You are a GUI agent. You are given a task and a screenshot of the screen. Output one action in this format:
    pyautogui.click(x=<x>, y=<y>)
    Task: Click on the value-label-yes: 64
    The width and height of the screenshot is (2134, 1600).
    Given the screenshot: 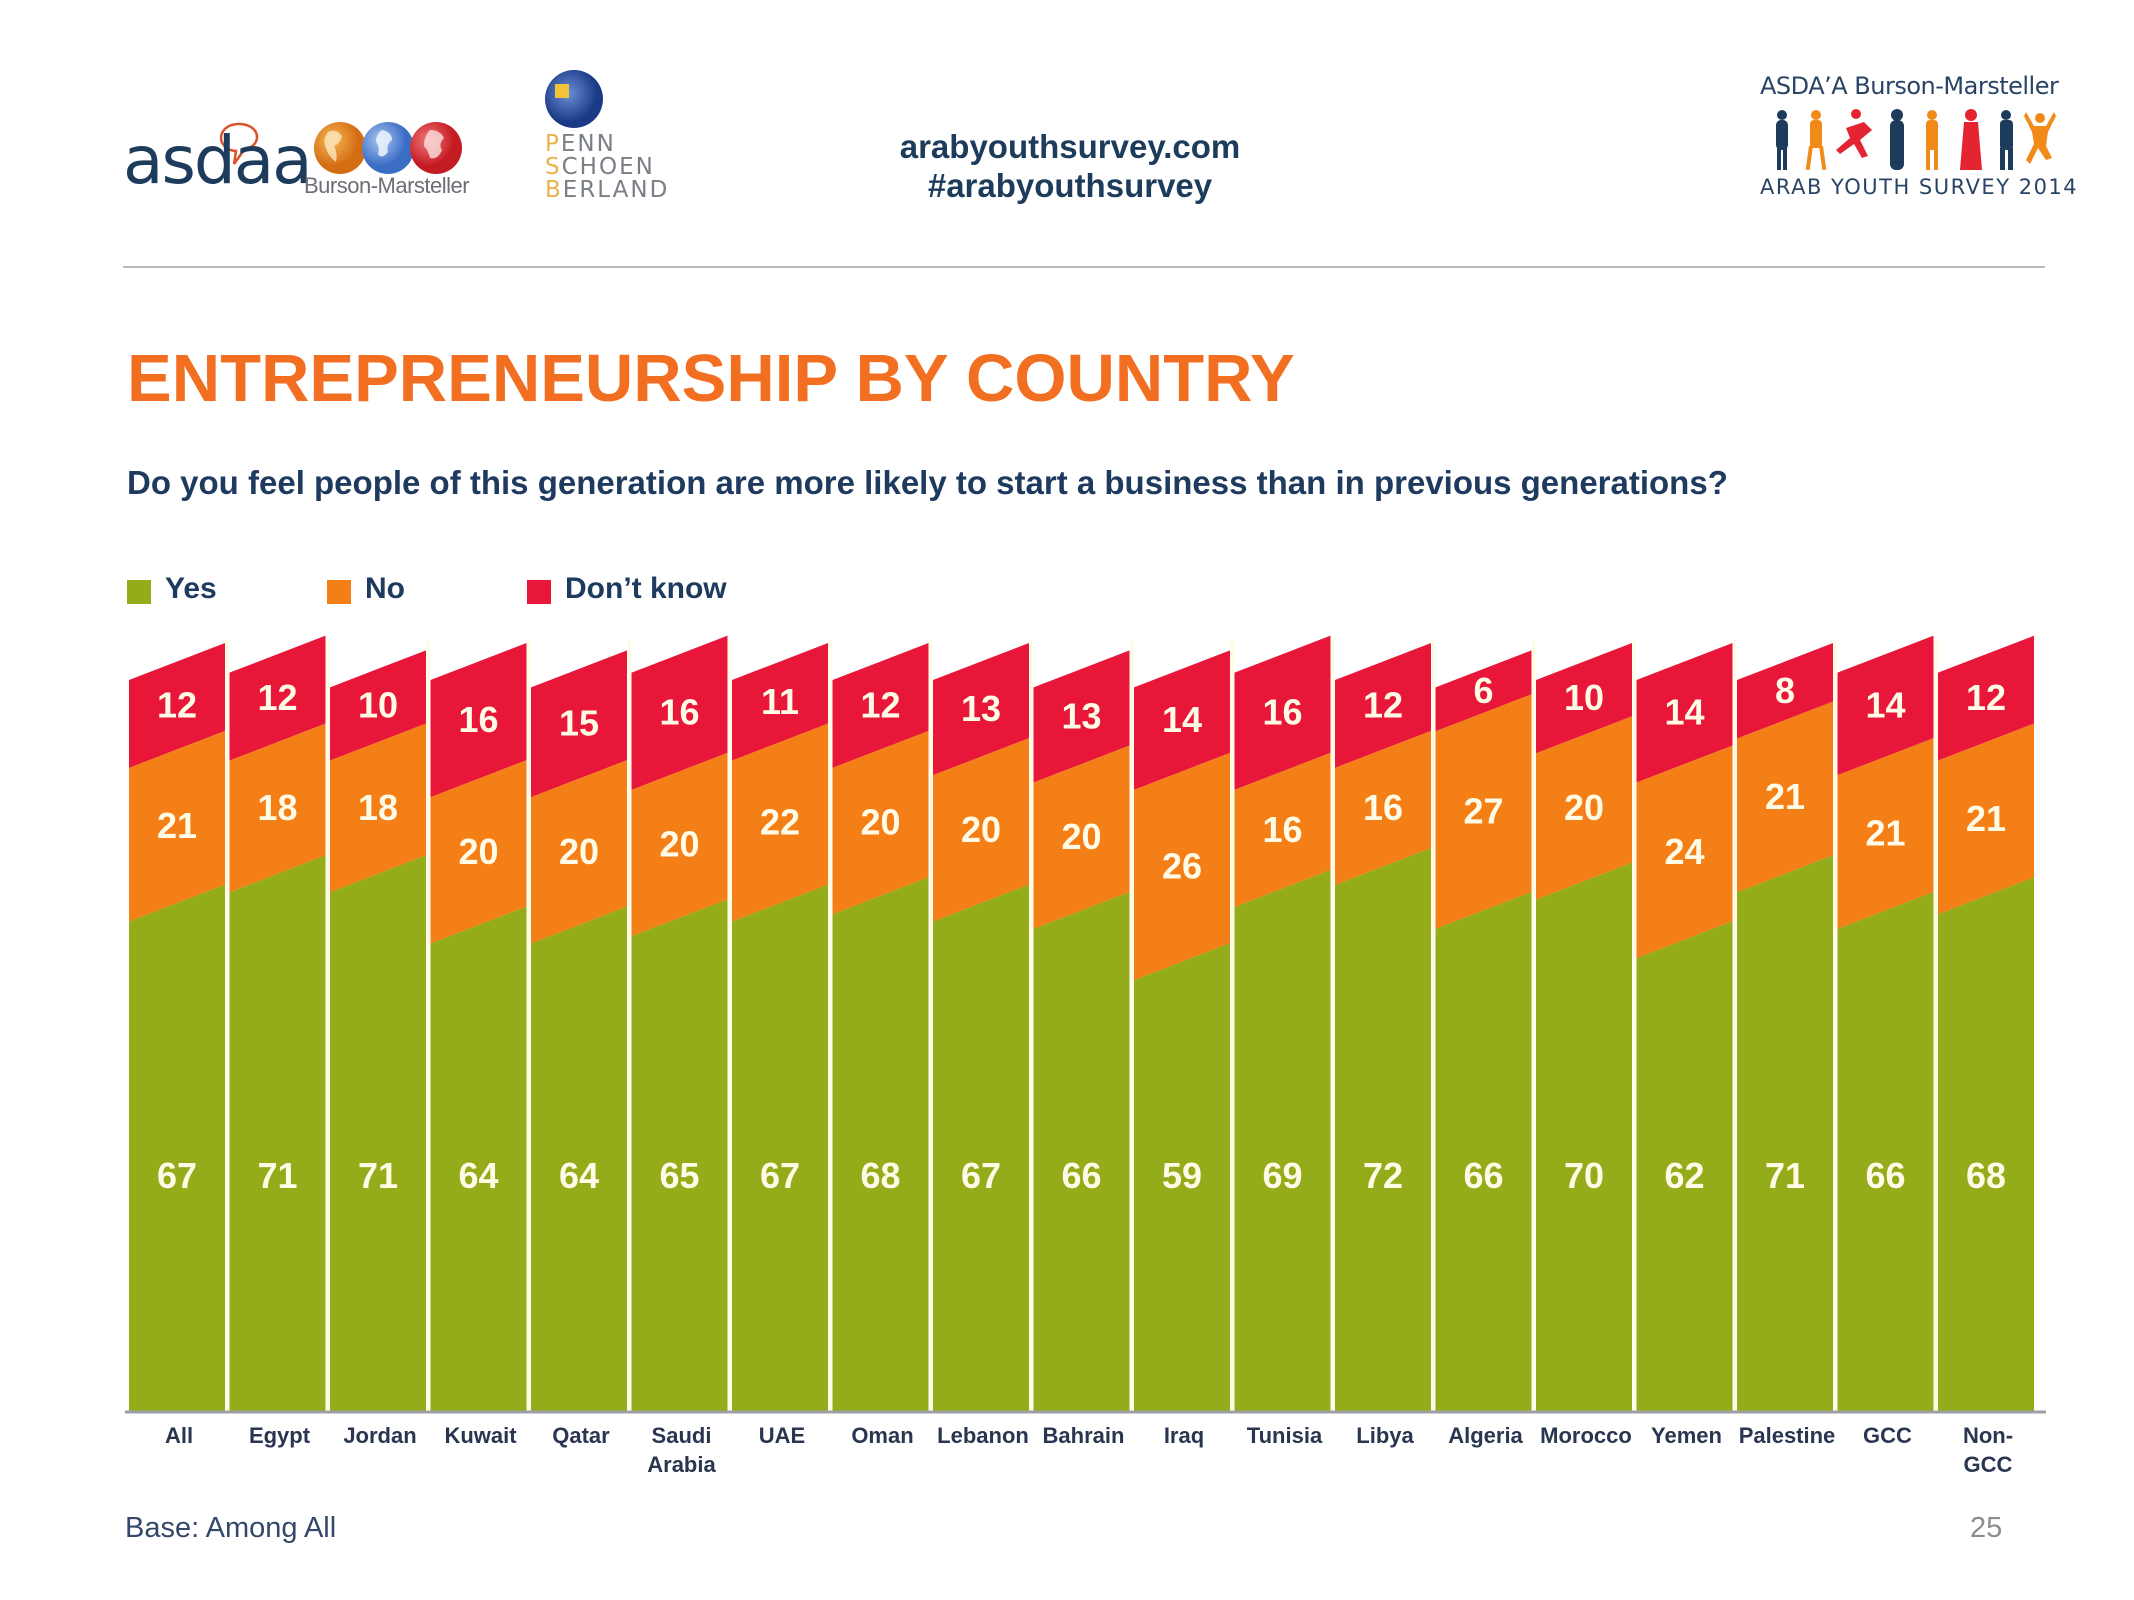 What is the action you would take?
    pyautogui.click(x=579, y=1175)
    